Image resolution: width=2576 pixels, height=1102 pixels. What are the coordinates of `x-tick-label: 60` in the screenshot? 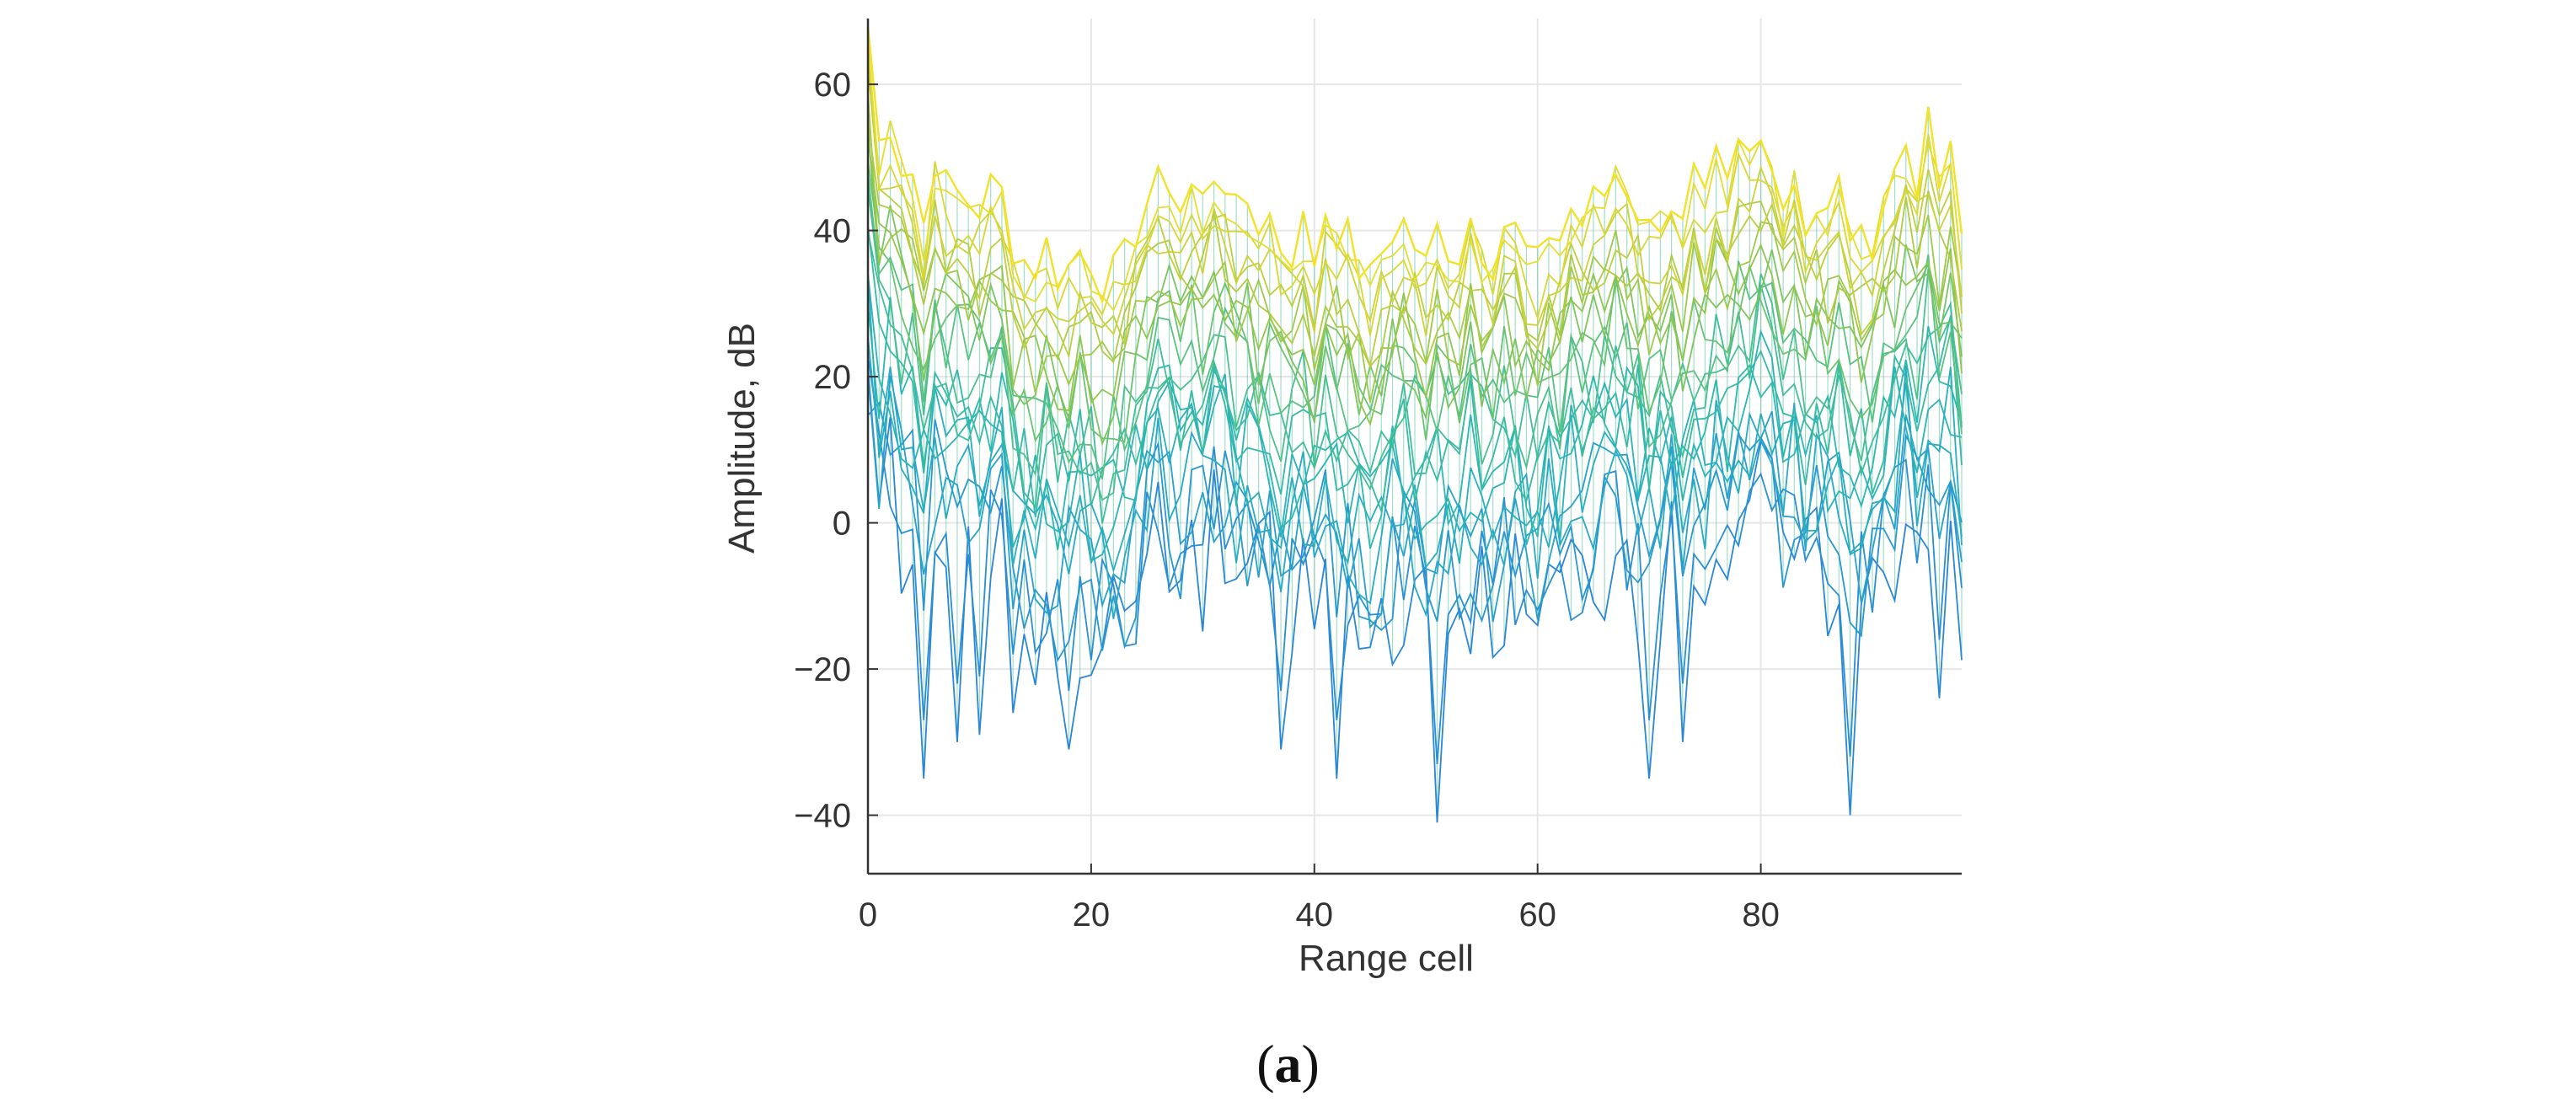 It's located at (1537, 914).